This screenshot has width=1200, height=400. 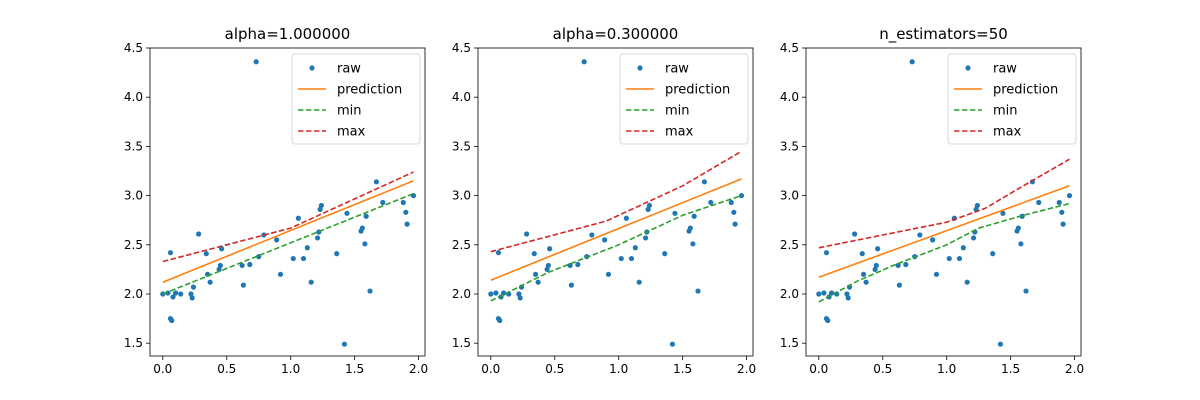 I want to click on y-tick-label: 1.5, so click(x=461, y=343).